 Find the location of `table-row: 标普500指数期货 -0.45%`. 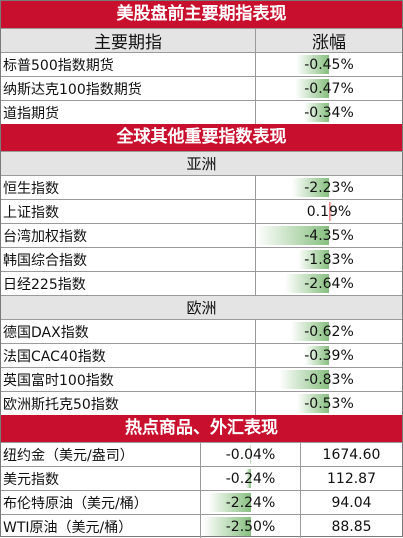

table-row: 标普500指数期货 -0.45% is located at coordinates (201, 64).